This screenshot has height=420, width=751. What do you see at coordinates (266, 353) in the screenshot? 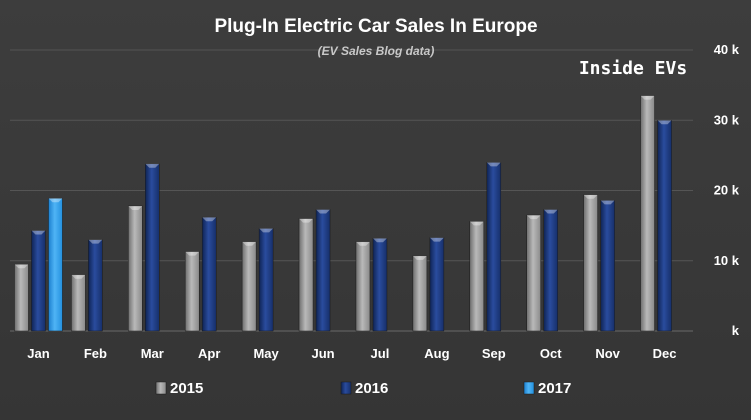
I see `x-tick-label: May` at bounding box center [266, 353].